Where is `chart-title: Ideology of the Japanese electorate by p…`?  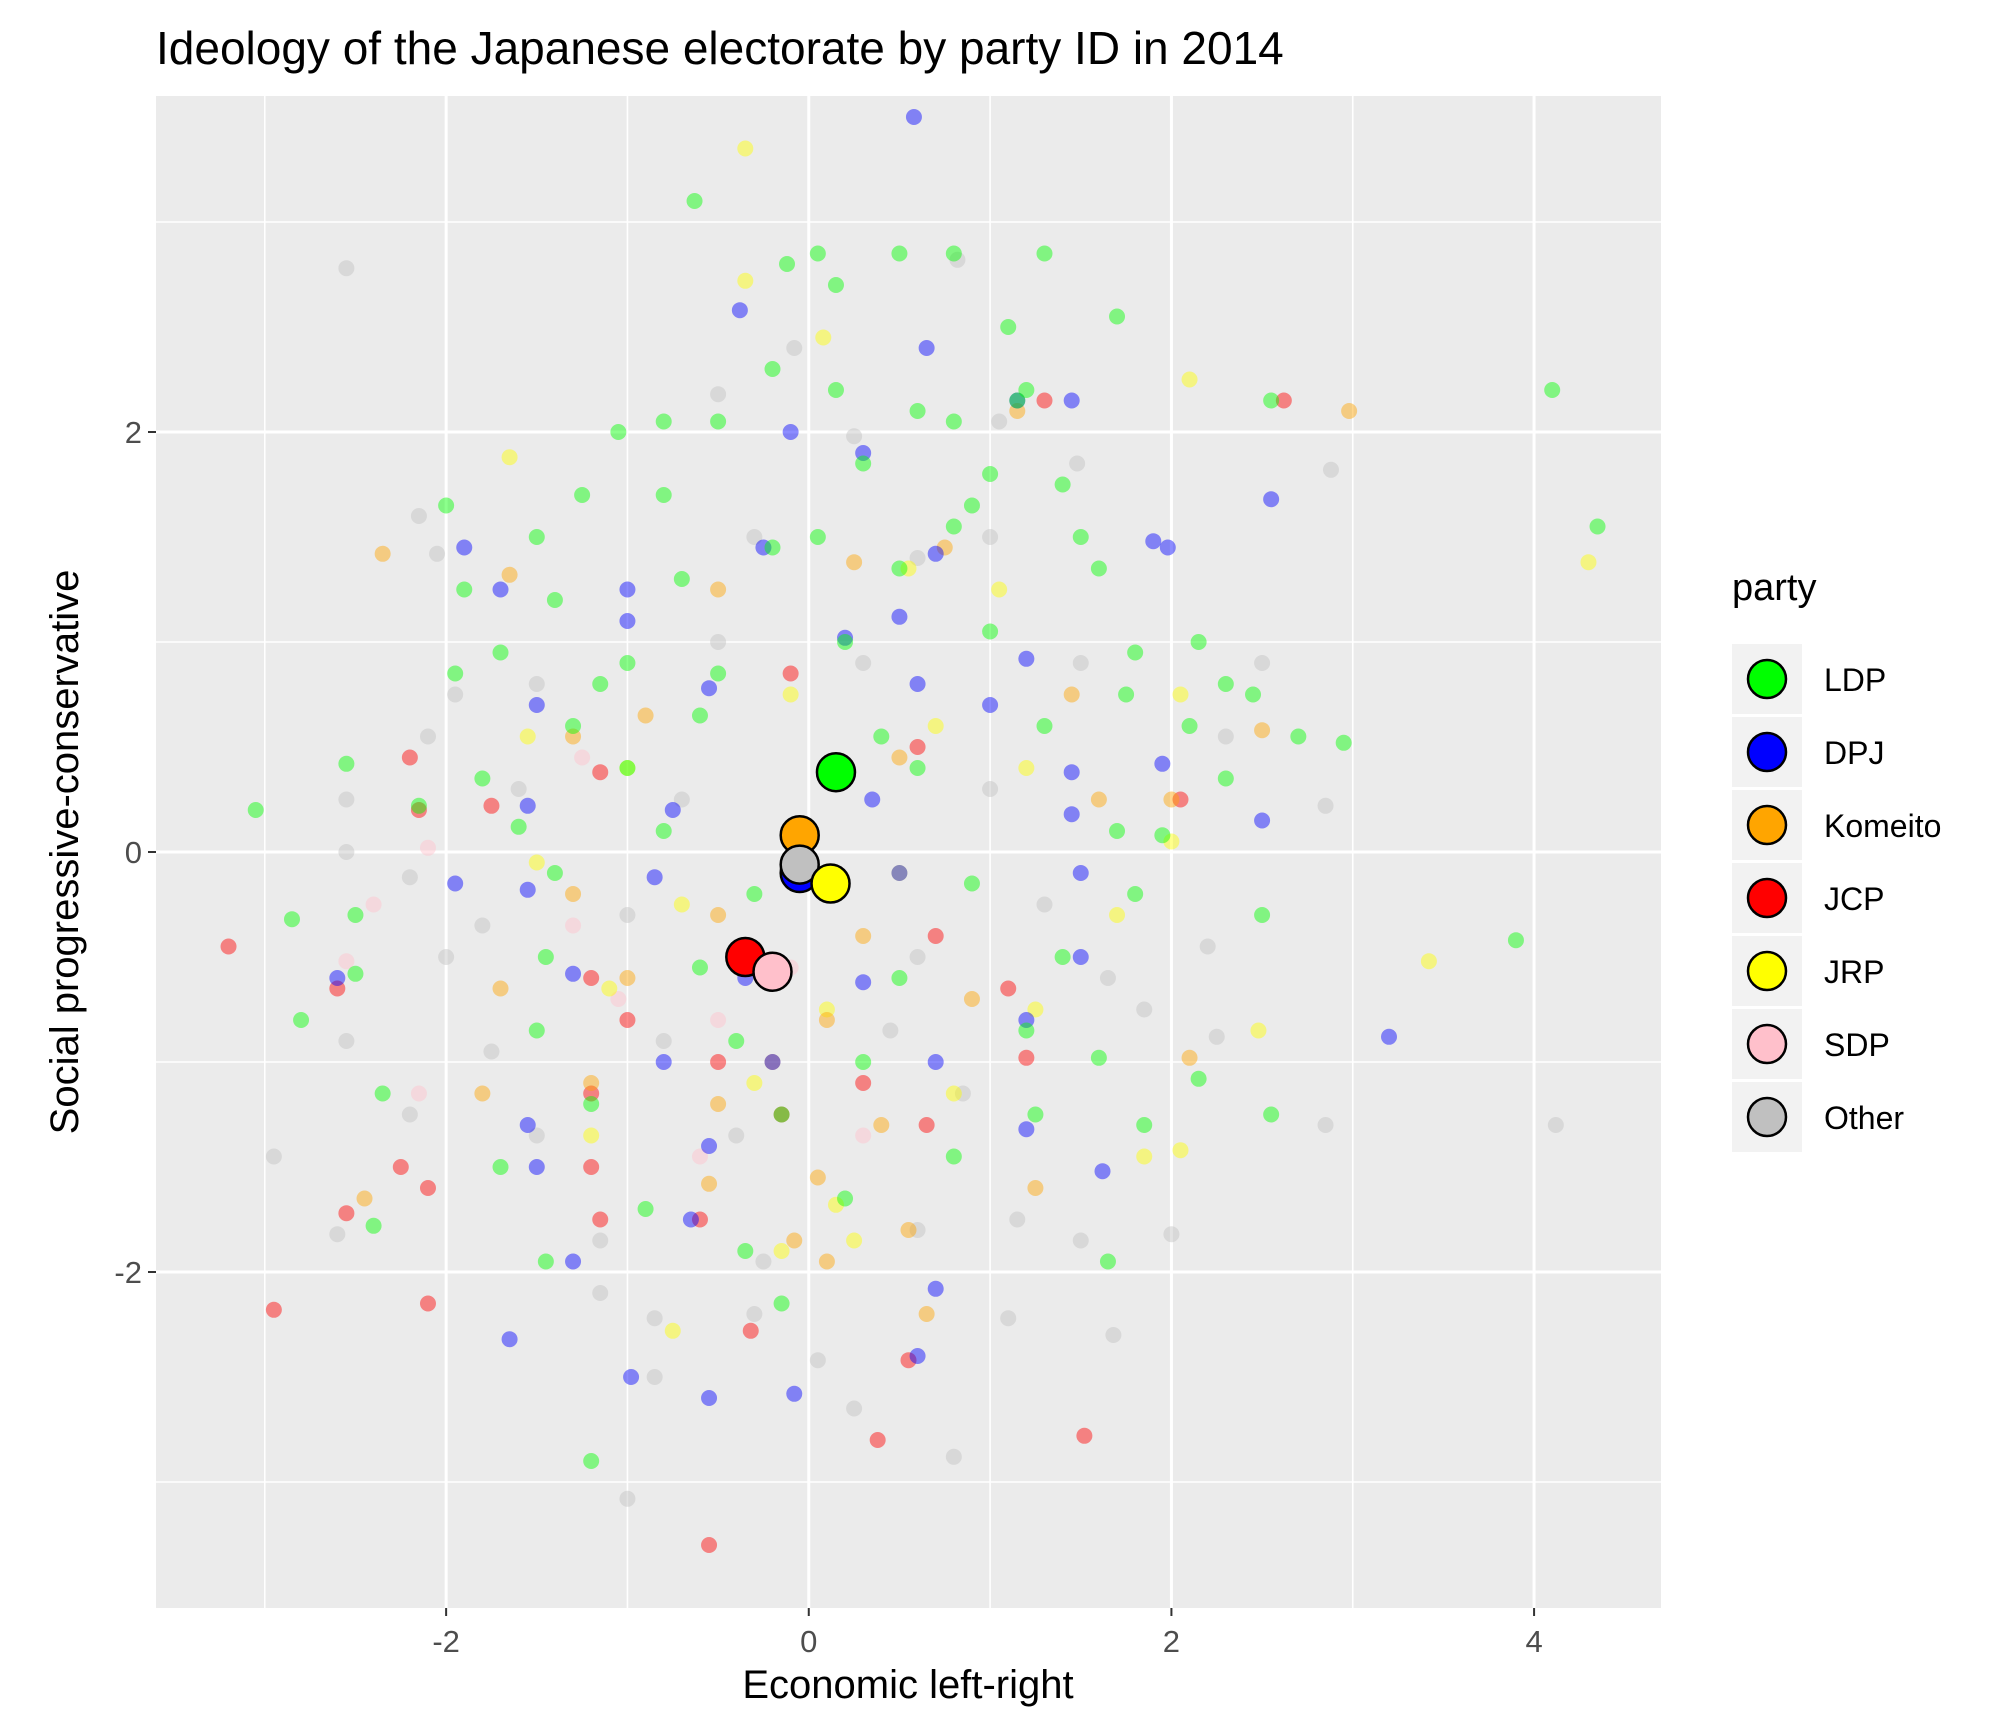 chart-title: Ideology of the Japanese electorate by p… is located at coordinates (720, 48).